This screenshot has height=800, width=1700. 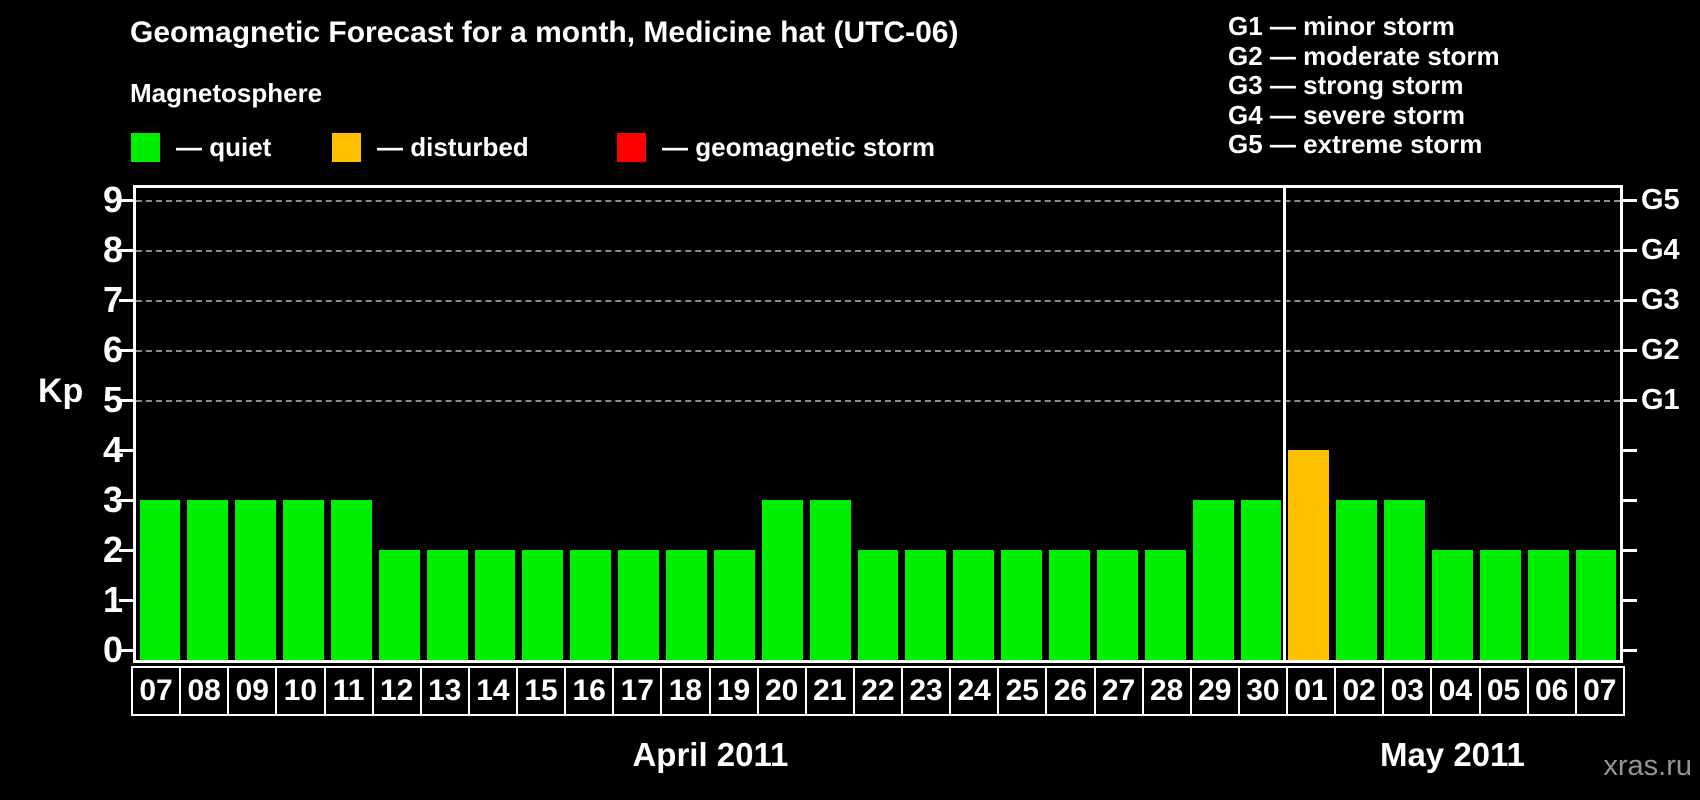 What do you see at coordinates (541, 691) in the screenshot?
I see `day-label-15: 15` at bounding box center [541, 691].